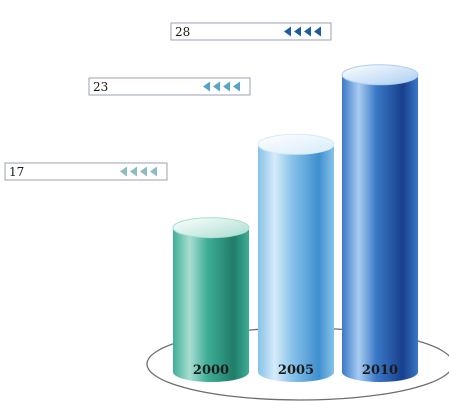 This screenshot has width=449, height=402. What do you see at coordinates (296, 144) in the screenshot?
I see `bar-cap-2005` at bounding box center [296, 144].